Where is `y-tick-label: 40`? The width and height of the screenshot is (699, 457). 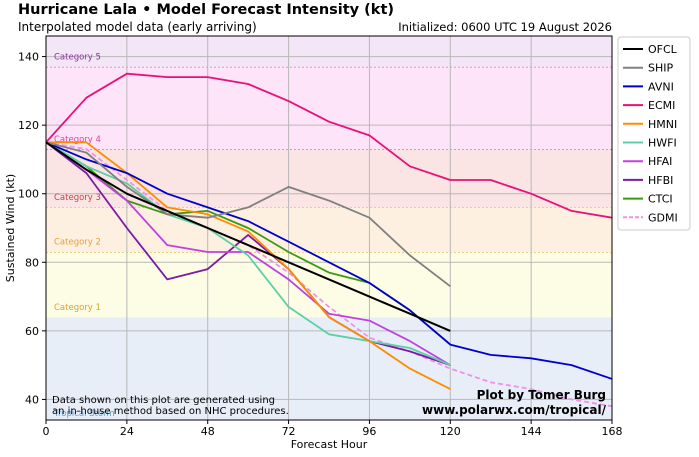 y-tick-label: 40 is located at coordinates (32, 399).